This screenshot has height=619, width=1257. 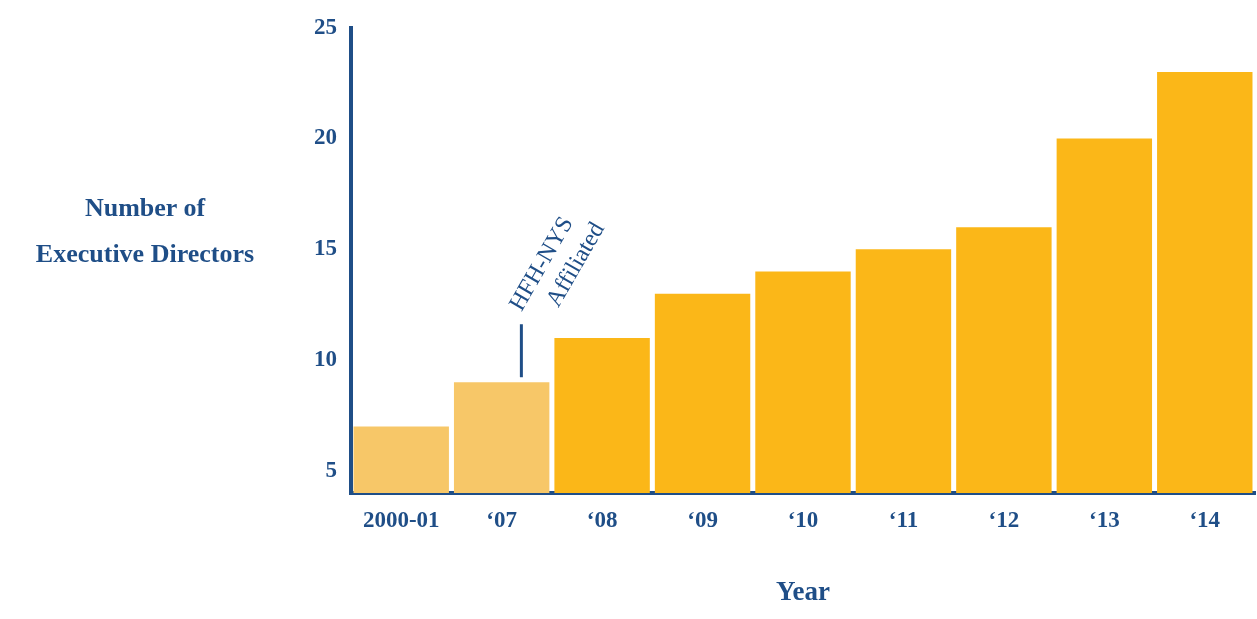 I want to click on y-tick-label: 10, so click(x=325, y=359).